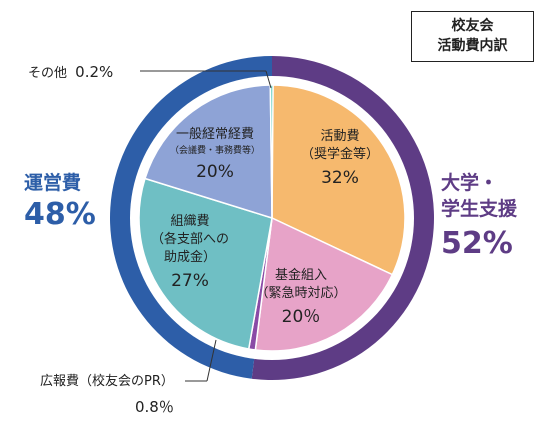 The height and width of the screenshot is (429, 554). Describe the element at coordinates (154, 407) in the screenshot. I see `slice-pct-koho: 0.8％` at that location.